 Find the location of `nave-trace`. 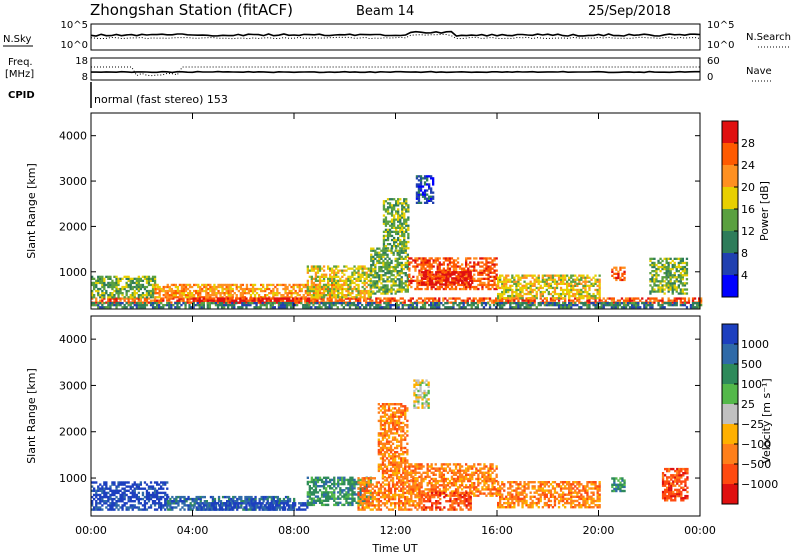

nave-trace is located at coordinates (395, 71).